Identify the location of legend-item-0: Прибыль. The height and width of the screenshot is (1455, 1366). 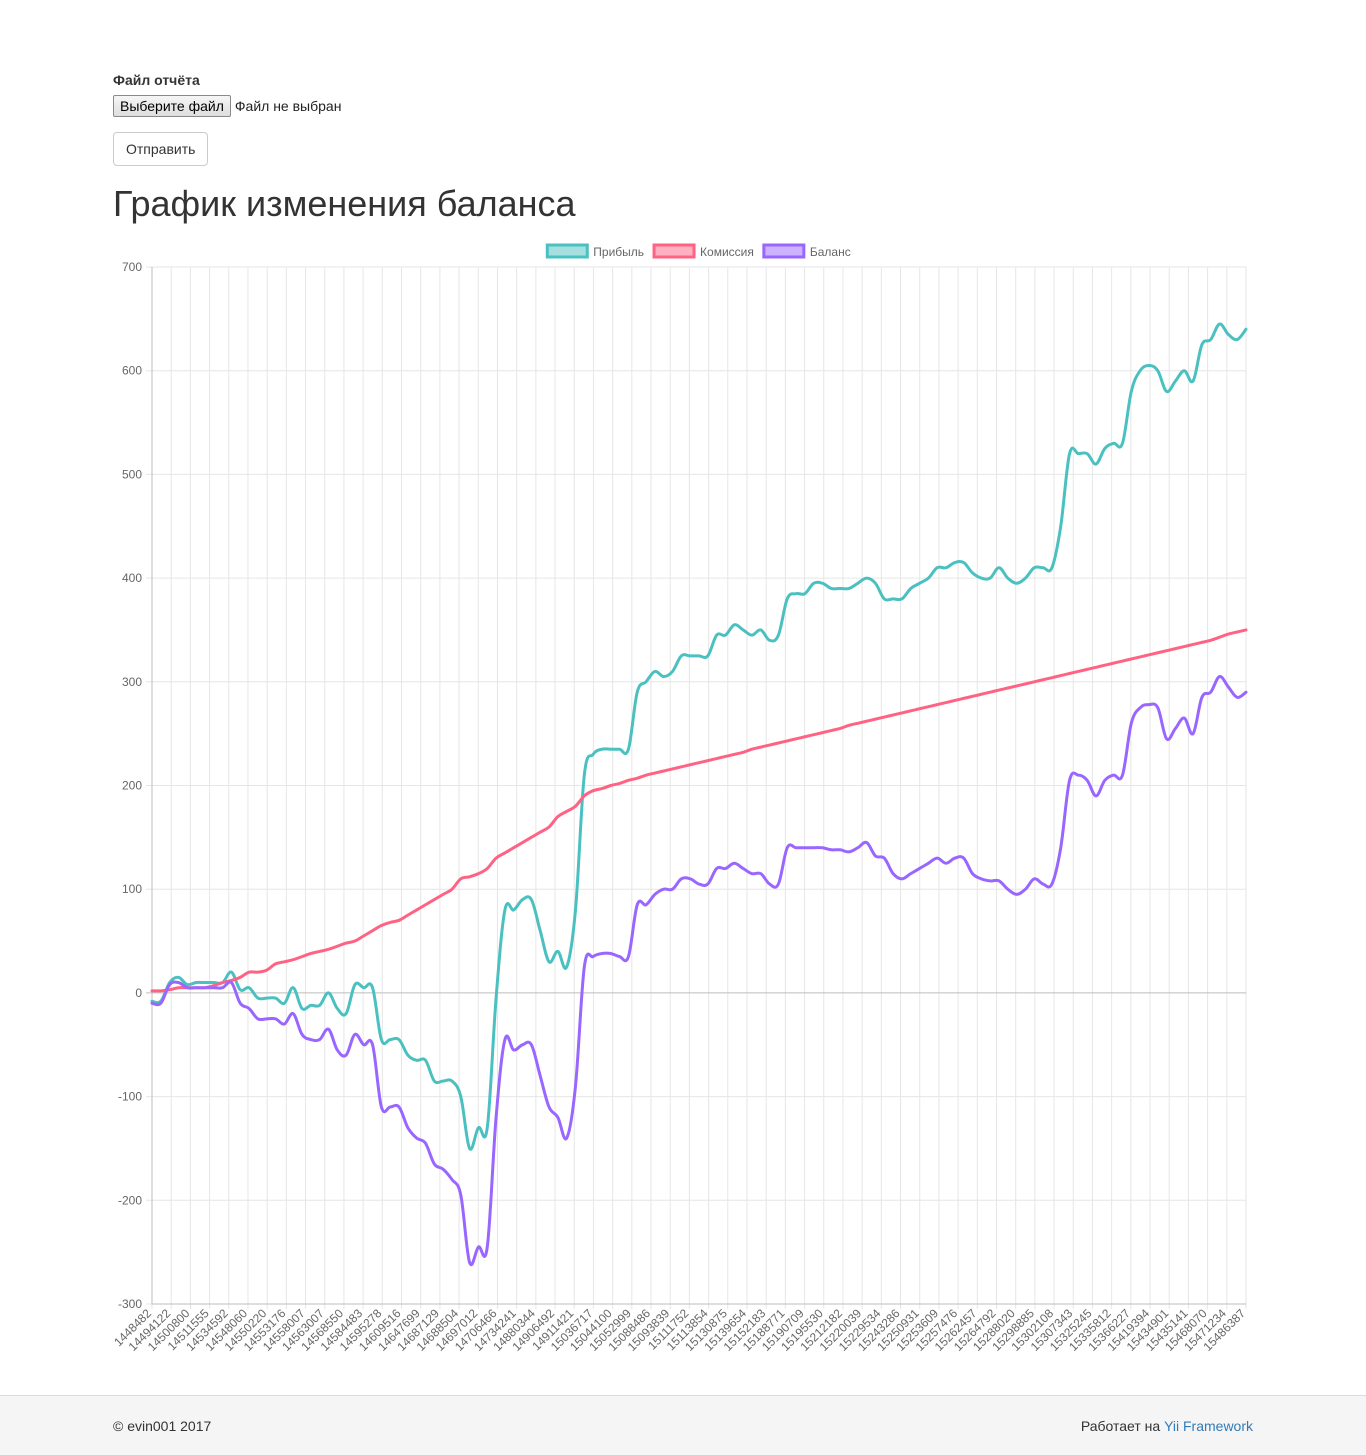
(594, 251).